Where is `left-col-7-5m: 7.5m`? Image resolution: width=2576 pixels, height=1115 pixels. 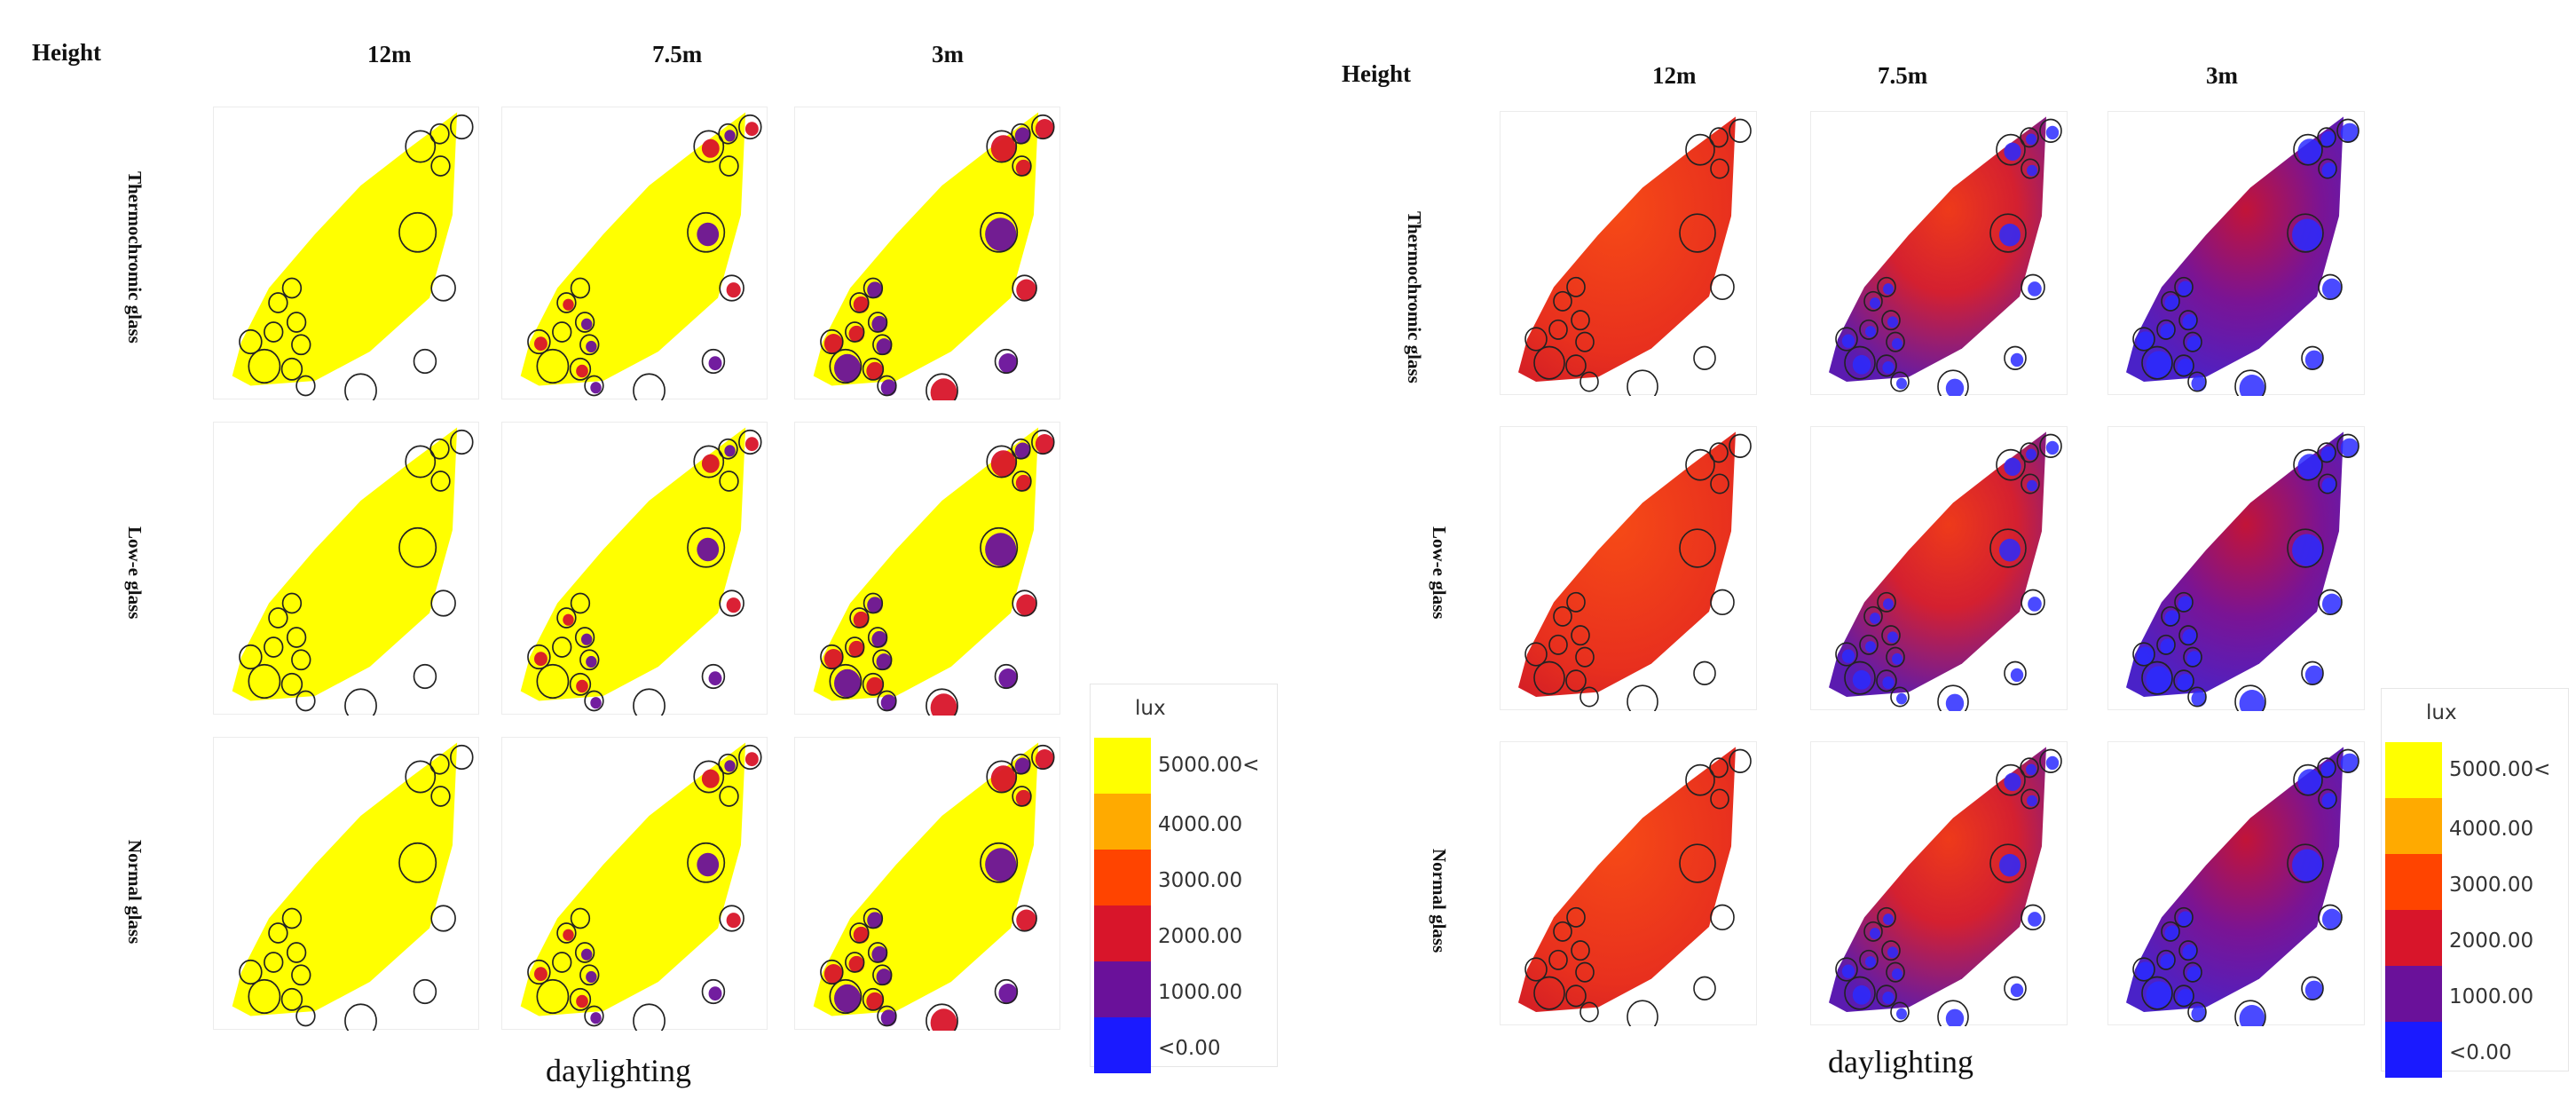 left-col-7-5m: 7.5m is located at coordinates (677, 54).